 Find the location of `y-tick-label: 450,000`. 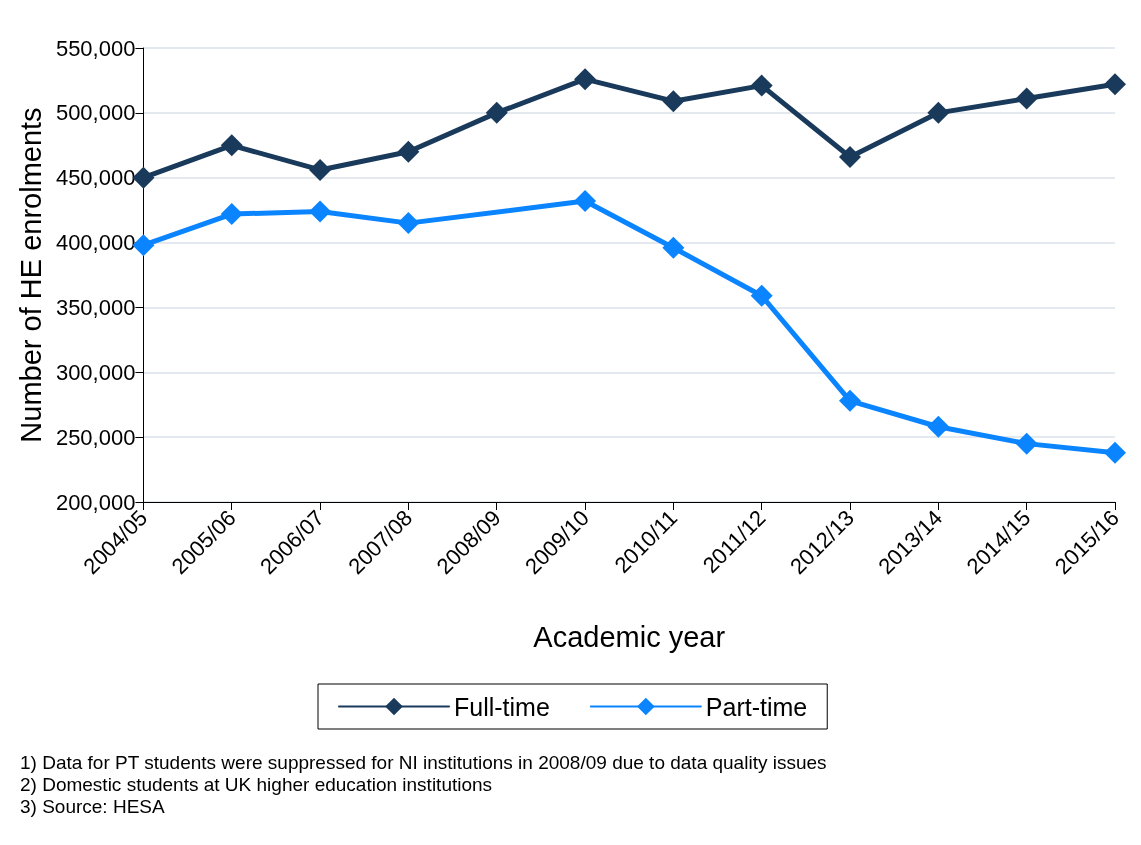

y-tick-label: 450,000 is located at coordinates (95, 178).